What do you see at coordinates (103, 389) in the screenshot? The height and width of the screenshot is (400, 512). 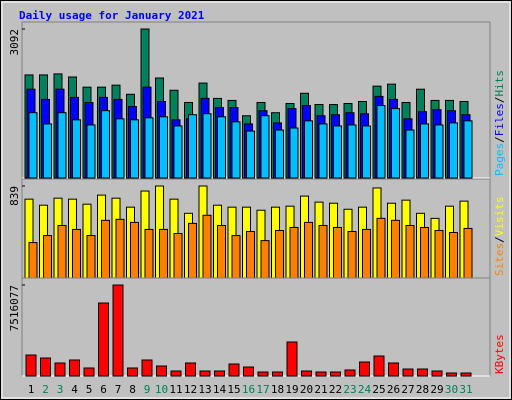 I see `x-tick-label: 6` at bounding box center [103, 389].